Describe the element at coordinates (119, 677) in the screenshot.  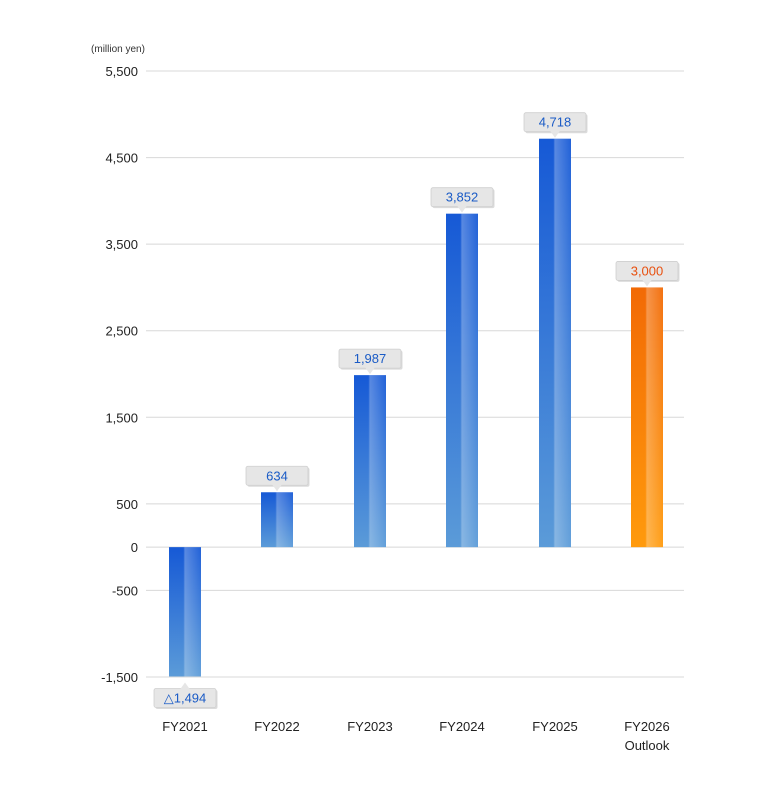
I see `y-tick-label: -1,500` at that location.